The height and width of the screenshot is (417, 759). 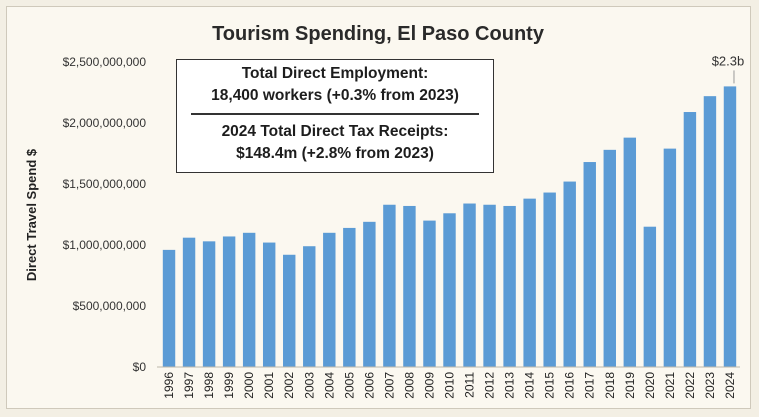 I want to click on x-tick-label: 2024, so click(x=730, y=385).